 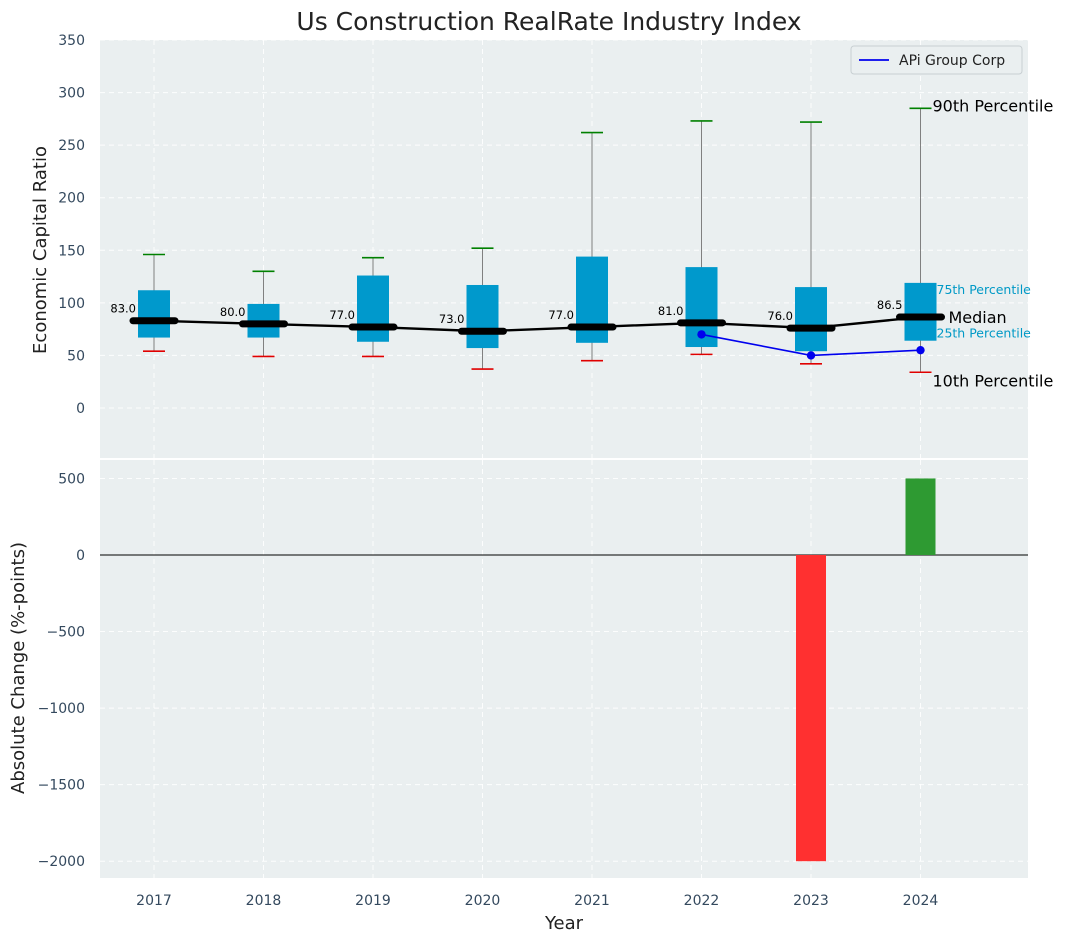 I want to click on y-tick-label: 100, so click(x=71, y=304).